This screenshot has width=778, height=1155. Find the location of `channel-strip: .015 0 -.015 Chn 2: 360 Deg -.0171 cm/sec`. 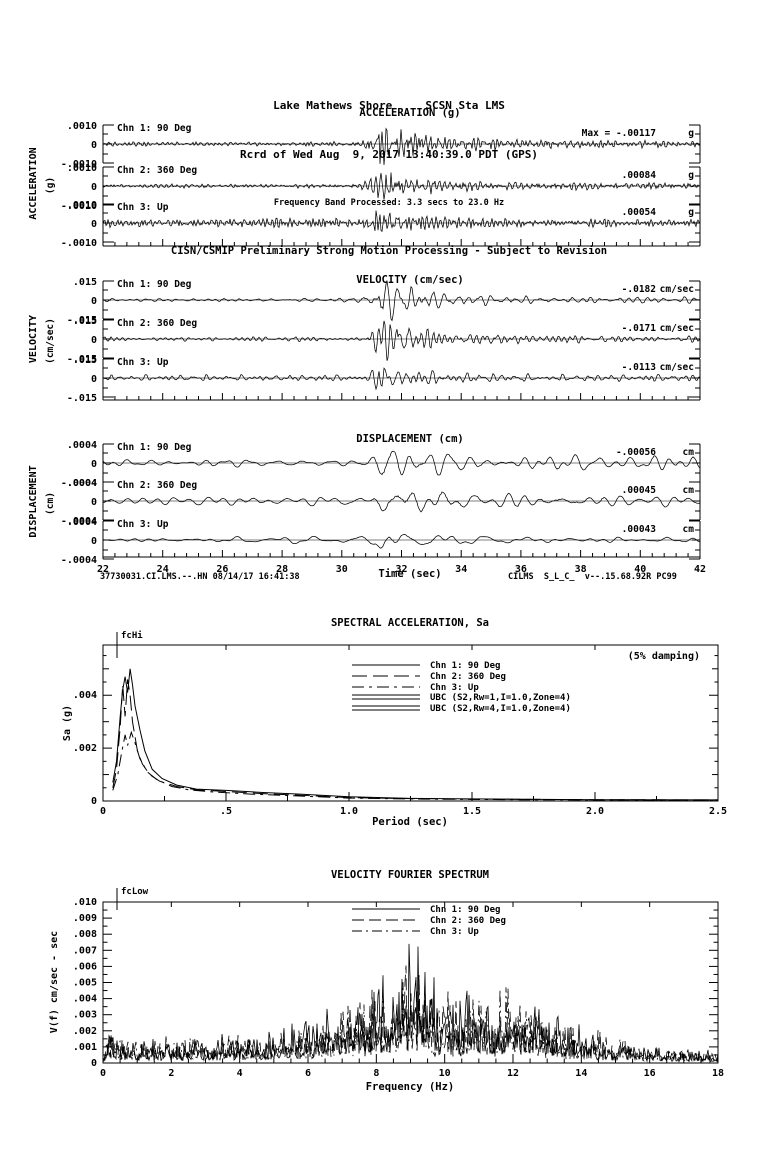

channel-strip: .015 0 -.015 Chn 2: 360 Deg -.0171 cm/sec is located at coordinates (384, 340).